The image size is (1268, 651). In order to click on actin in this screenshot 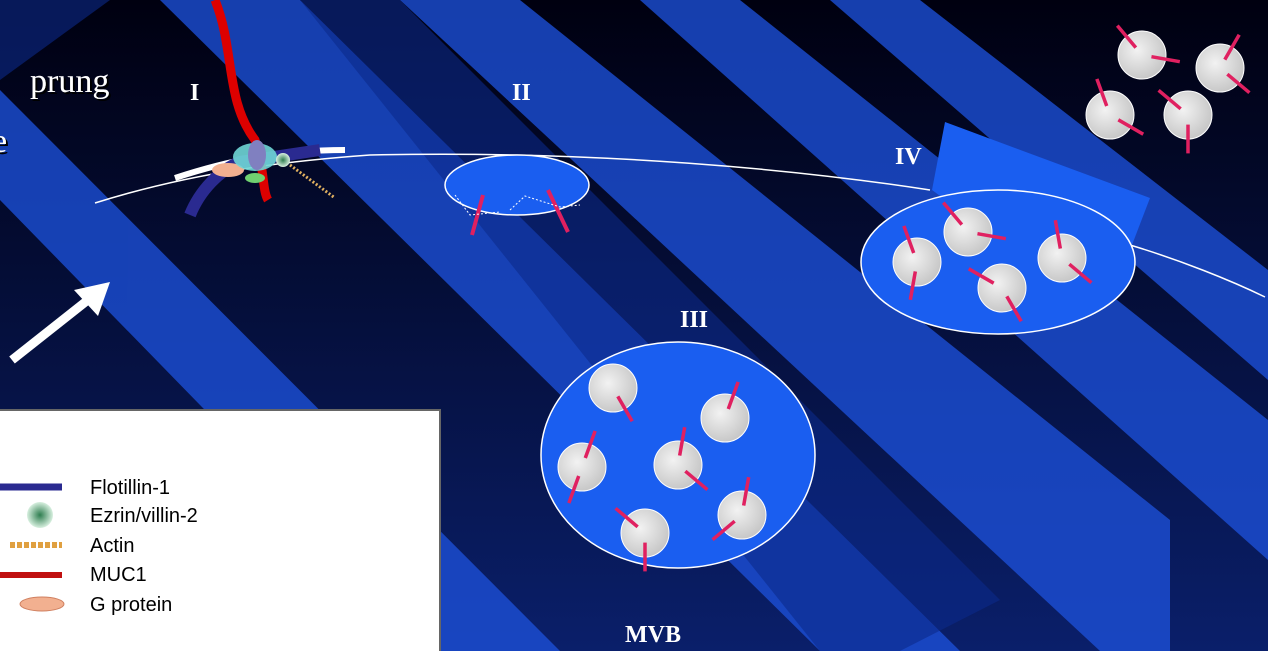, I will do `click(517, 205)`.